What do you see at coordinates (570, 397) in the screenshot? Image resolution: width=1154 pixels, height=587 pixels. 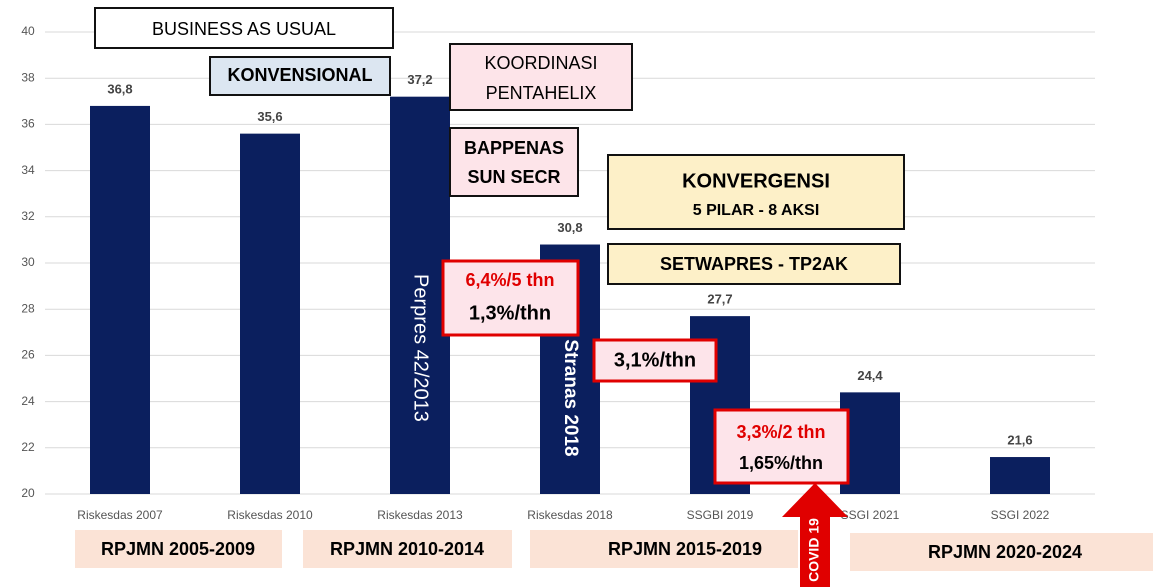 I see `bar-label: Stranas 2018` at bounding box center [570, 397].